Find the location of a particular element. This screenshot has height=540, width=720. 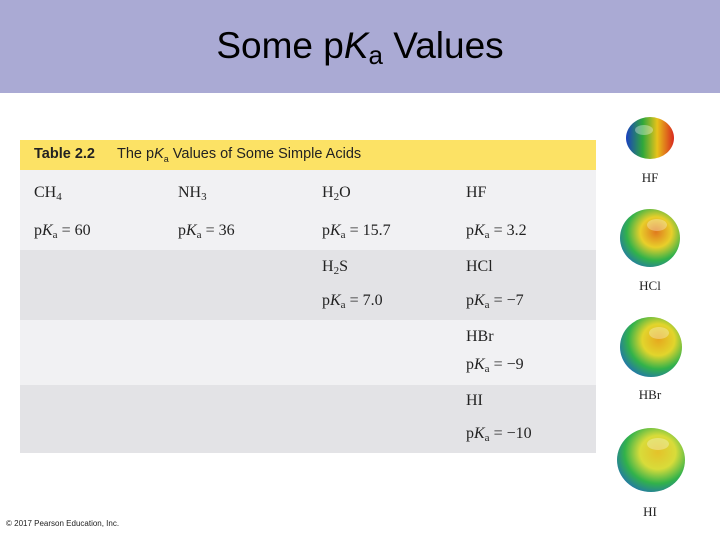

pka-hcl: pKa = −7 is located at coordinates (495, 301).